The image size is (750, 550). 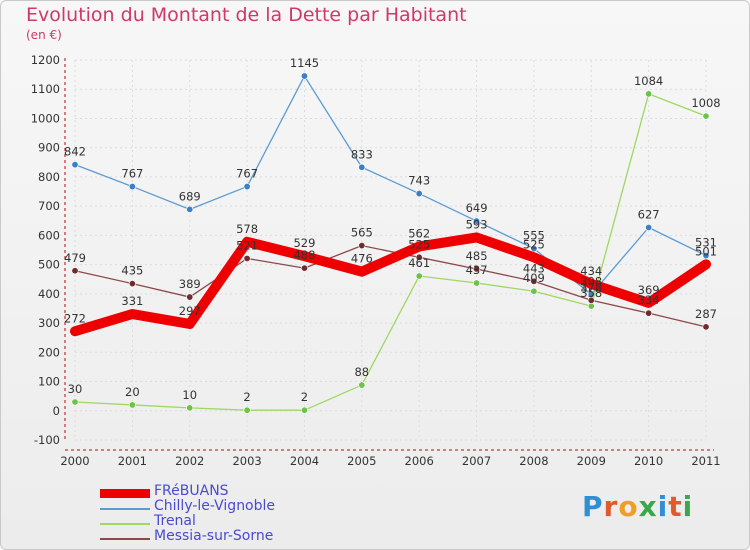 I want to click on y-tick-label: 900, so click(x=49, y=148).